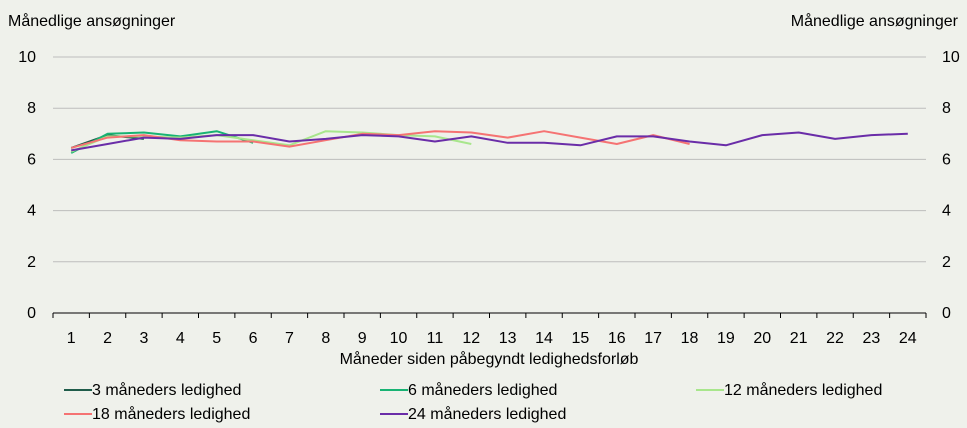 Image resolution: width=967 pixels, height=428 pixels. Describe the element at coordinates (762, 338) in the screenshot. I see `x-tick-label: 20` at that location.